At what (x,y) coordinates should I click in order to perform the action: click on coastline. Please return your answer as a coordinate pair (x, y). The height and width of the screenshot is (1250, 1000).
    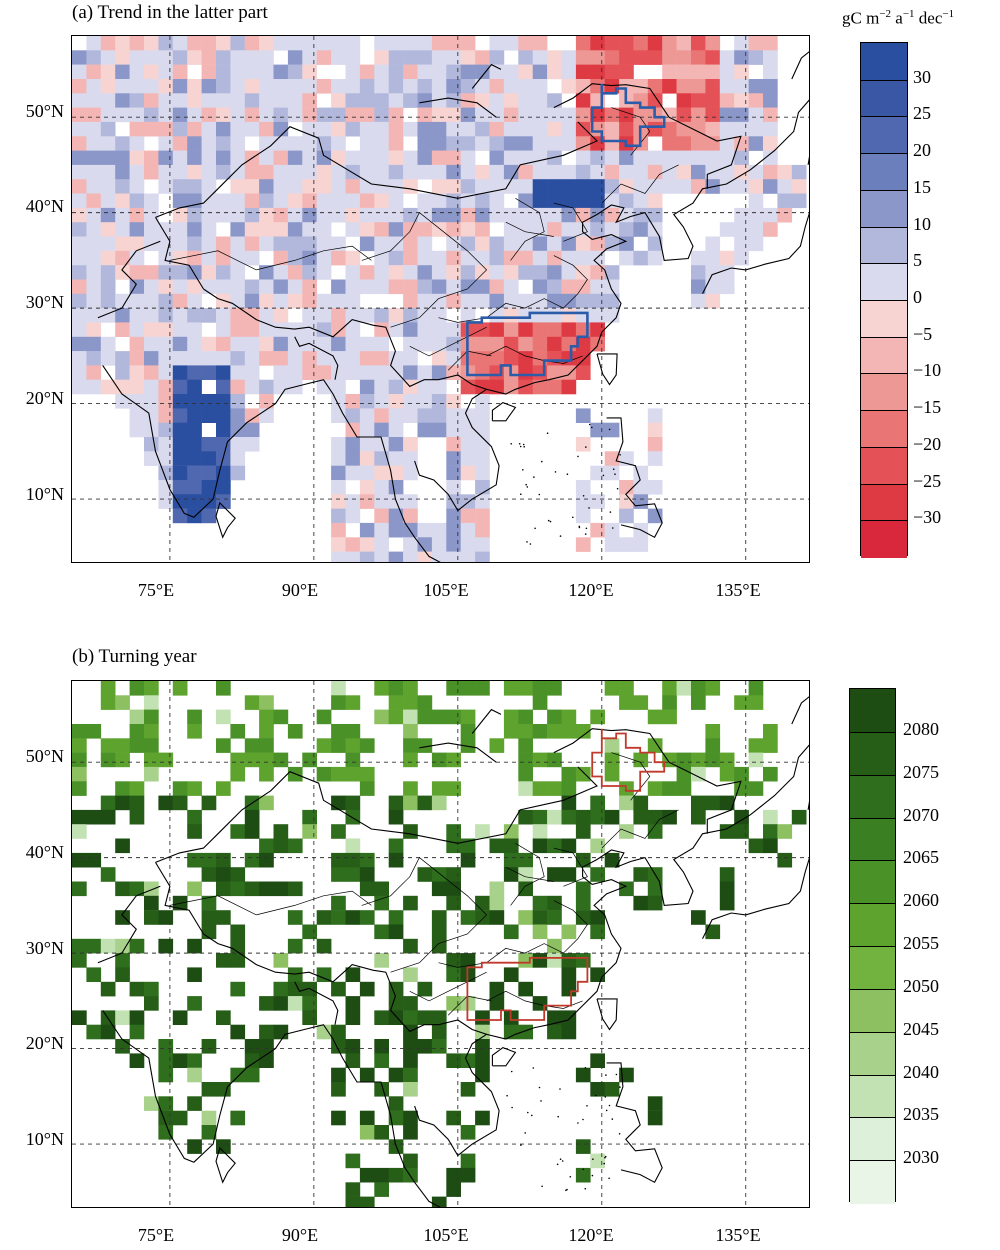
    Looking at the image, I should click on (634, 1123).